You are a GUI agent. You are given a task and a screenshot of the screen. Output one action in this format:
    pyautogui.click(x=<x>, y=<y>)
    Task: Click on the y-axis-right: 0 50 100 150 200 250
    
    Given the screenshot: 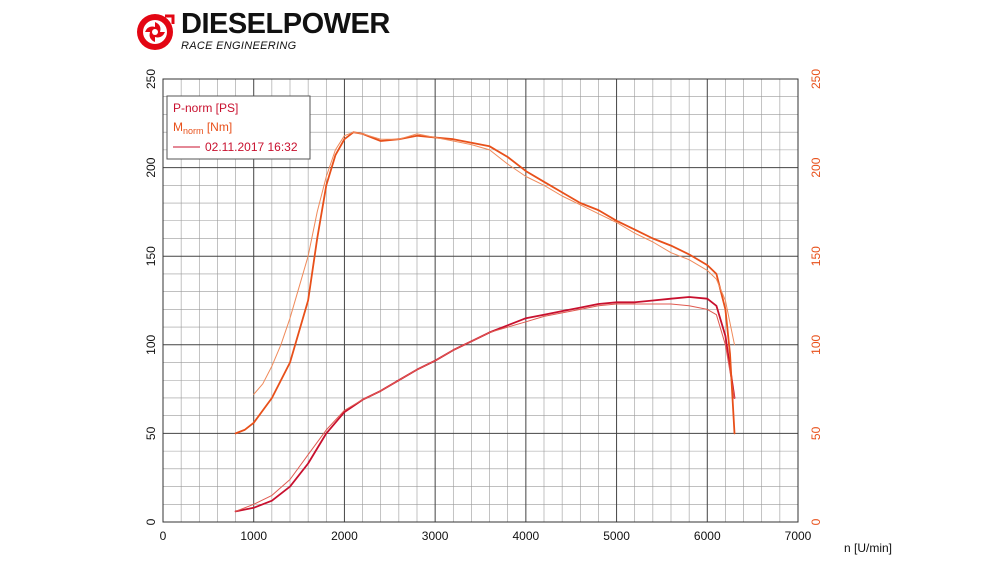 What is the action you would take?
    pyautogui.click(x=816, y=297)
    